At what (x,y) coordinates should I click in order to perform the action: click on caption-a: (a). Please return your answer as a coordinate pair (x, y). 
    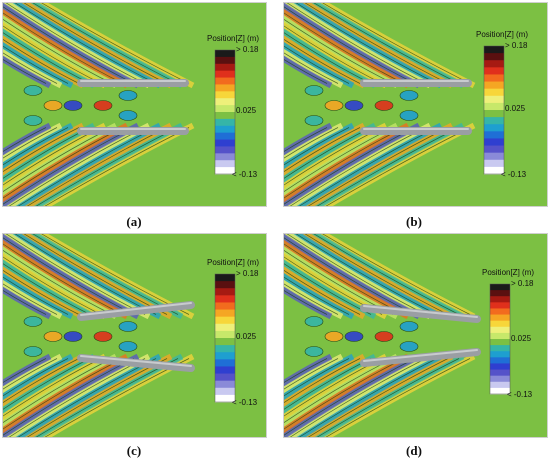
    Looking at the image, I should click on (134, 221).